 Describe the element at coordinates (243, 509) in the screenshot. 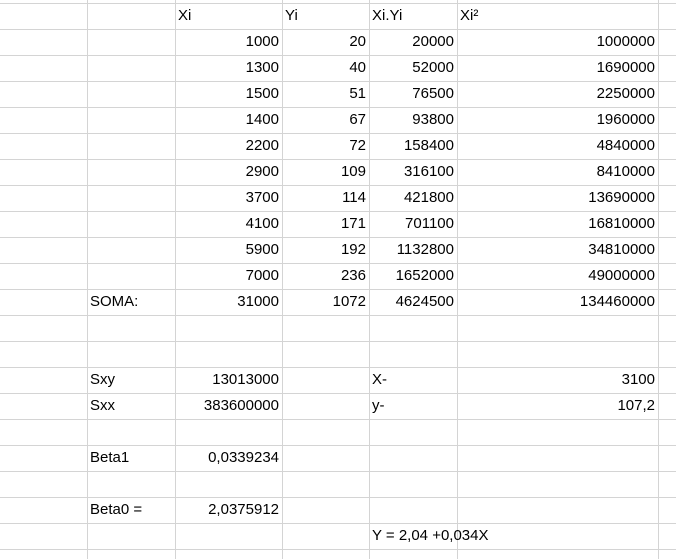

I see `beta0-value: 2,0375912` at that location.